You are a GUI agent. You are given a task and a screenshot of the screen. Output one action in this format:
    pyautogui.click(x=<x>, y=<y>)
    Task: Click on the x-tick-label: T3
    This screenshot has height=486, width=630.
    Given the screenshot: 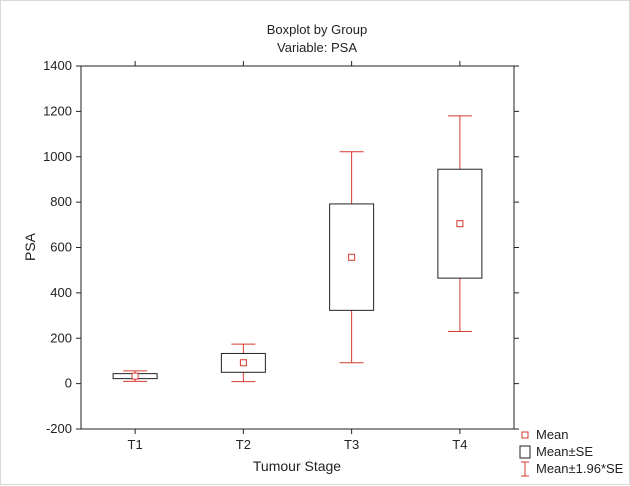 What is the action you would take?
    pyautogui.click(x=351, y=444)
    